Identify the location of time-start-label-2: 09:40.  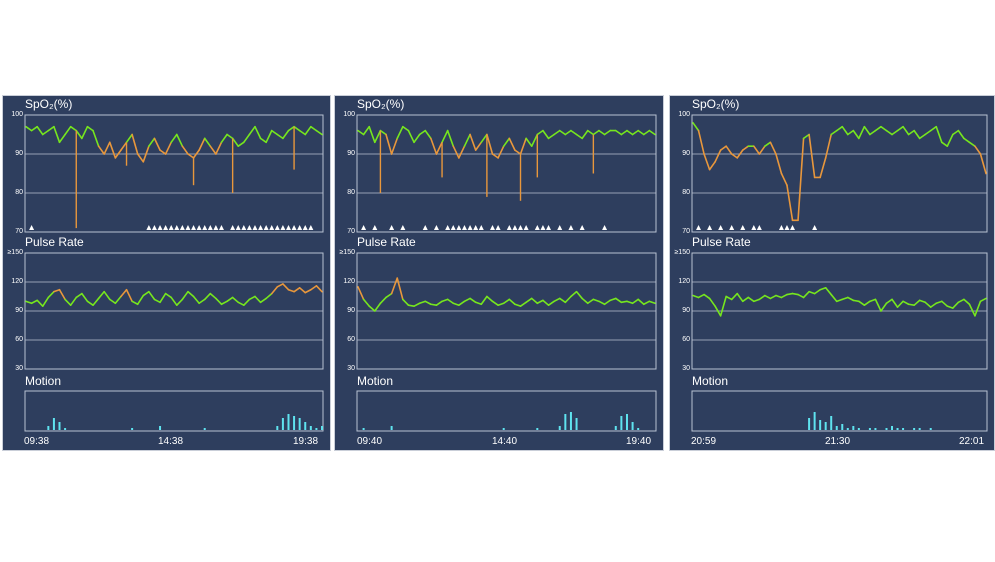
(370, 441).